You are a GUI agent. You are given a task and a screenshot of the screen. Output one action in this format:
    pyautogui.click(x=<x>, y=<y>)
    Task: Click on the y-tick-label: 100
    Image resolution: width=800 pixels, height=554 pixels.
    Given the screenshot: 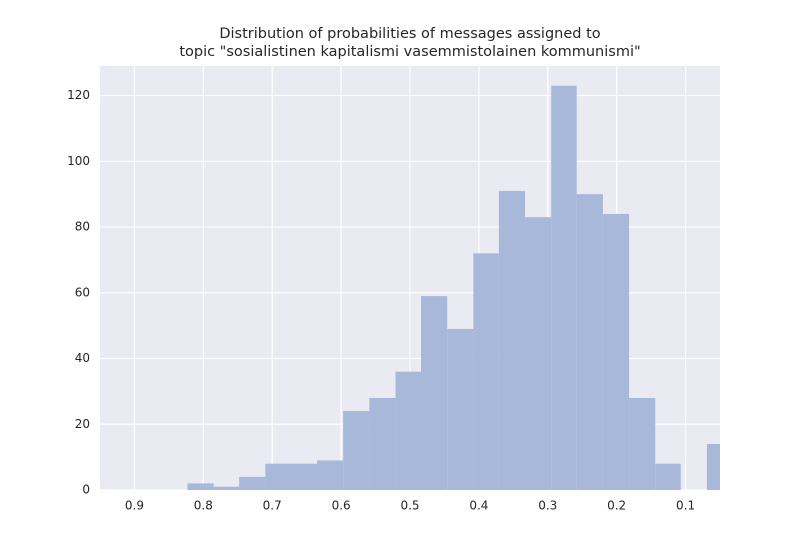 What is the action you would take?
    pyautogui.click(x=78, y=161)
    